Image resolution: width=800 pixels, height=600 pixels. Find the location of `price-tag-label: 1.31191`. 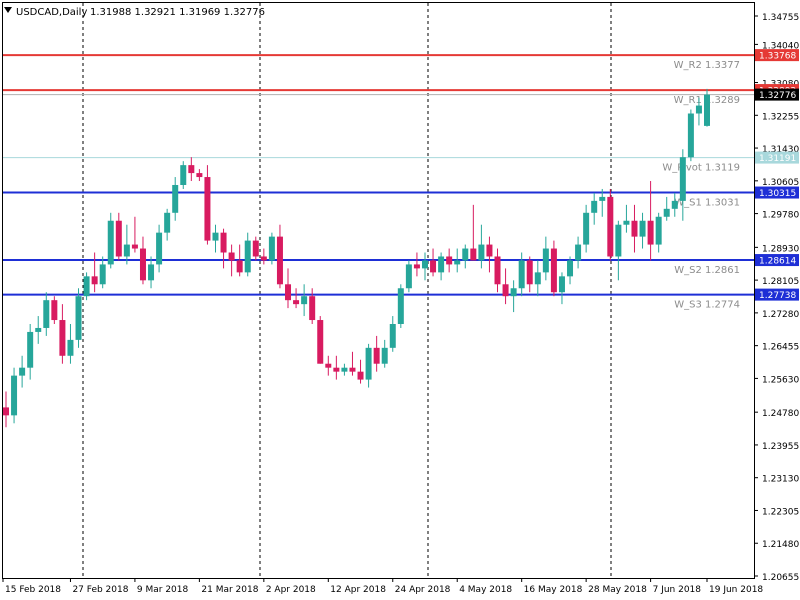

price-tag-label: 1.31191 is located at coordinates (777, 159).